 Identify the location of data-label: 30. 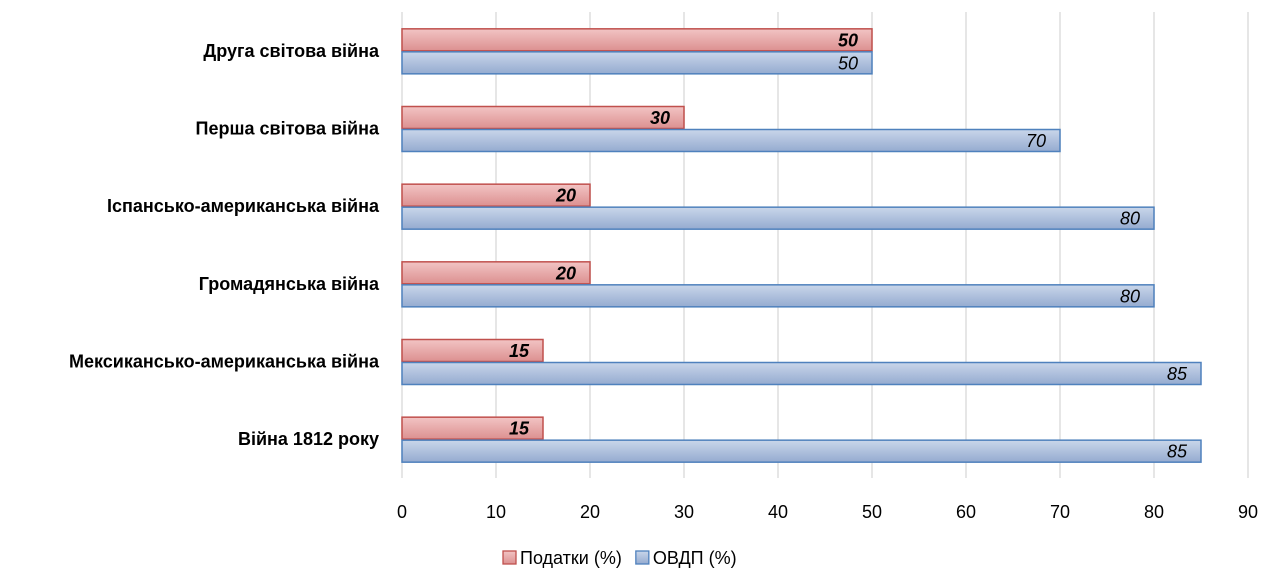
(660, 118).